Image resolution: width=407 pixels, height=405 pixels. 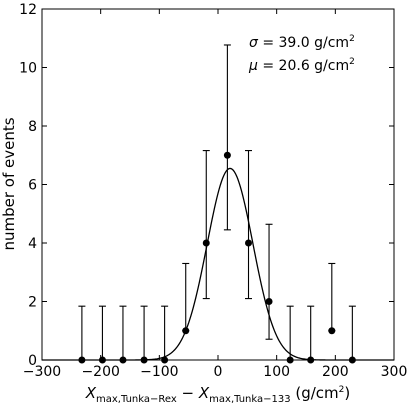 I want to click on x-tick-label: 300, so click(x=394, y=372).